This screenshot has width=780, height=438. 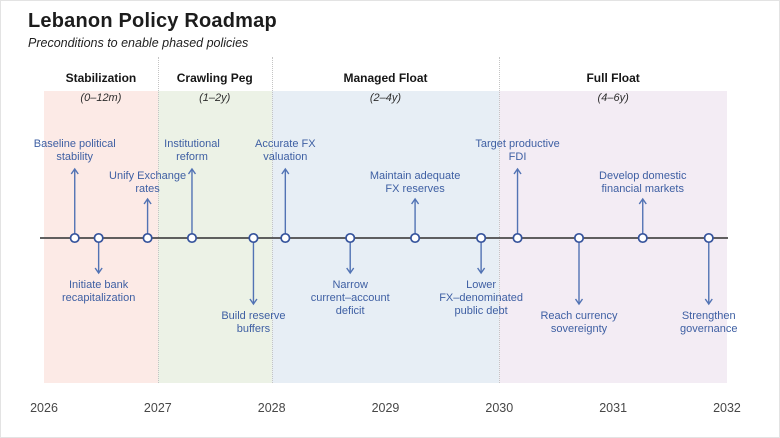 What do you see at coordinates (148, 182) in the screenshot?
I see `event-label: Unify Exchange rates` at bounding box center [148, 182].